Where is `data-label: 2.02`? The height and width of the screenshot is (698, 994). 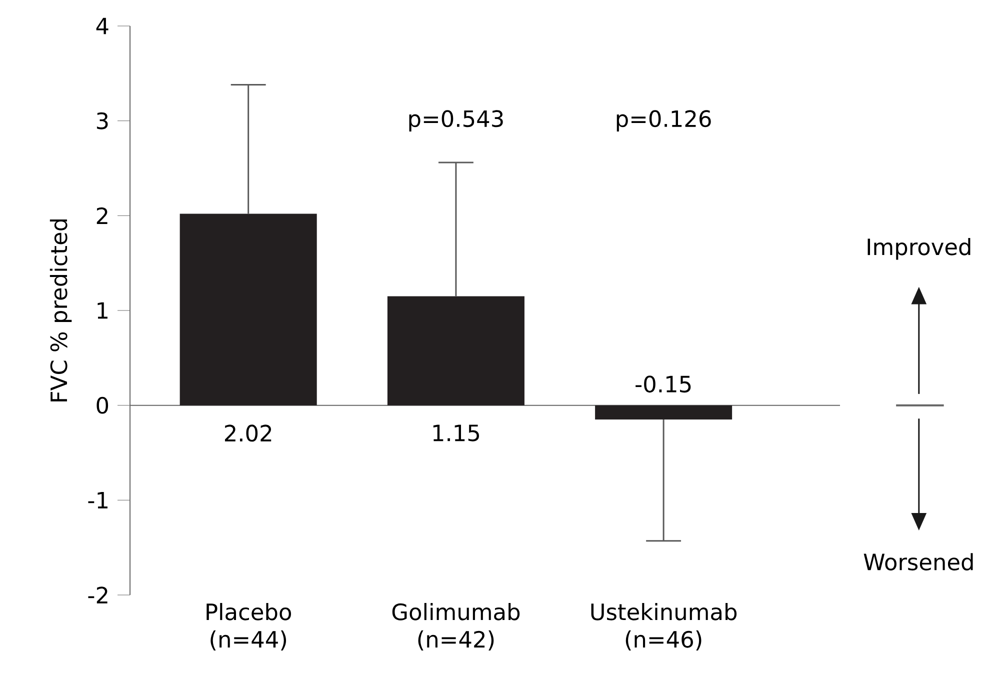 data-label: 2.02 is located at coordinates (248, 433).